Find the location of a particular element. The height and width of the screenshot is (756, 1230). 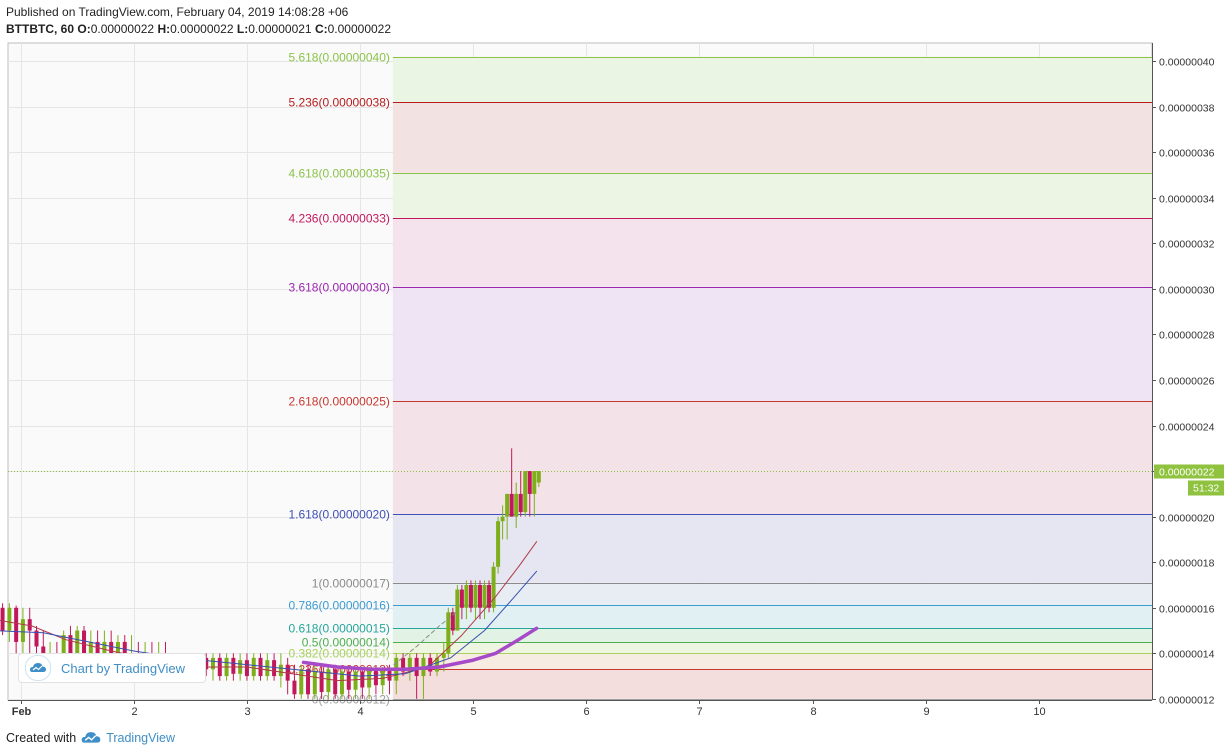

fib-label: 0.786(0.00000016) is located at coordinates (338, 606).